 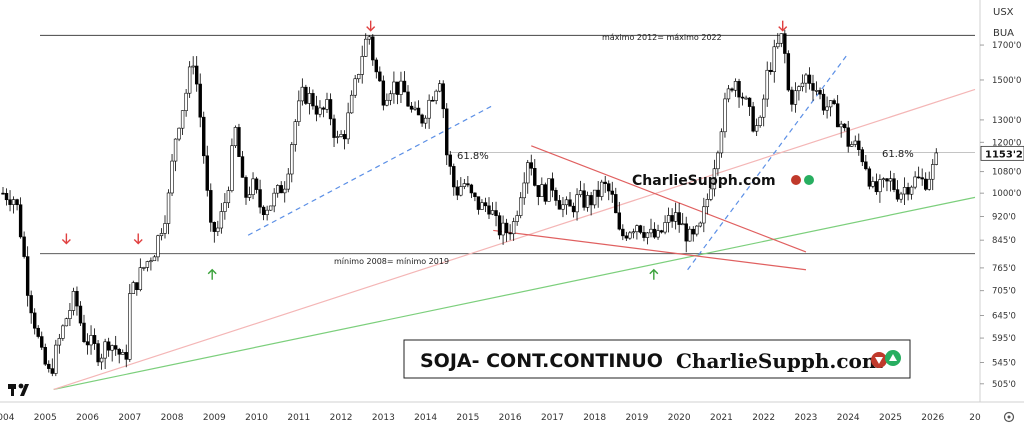 What do you see at coordinates (18, 389) in the screenshot?
I see `tv-logo` at bounding box center [18, 389].